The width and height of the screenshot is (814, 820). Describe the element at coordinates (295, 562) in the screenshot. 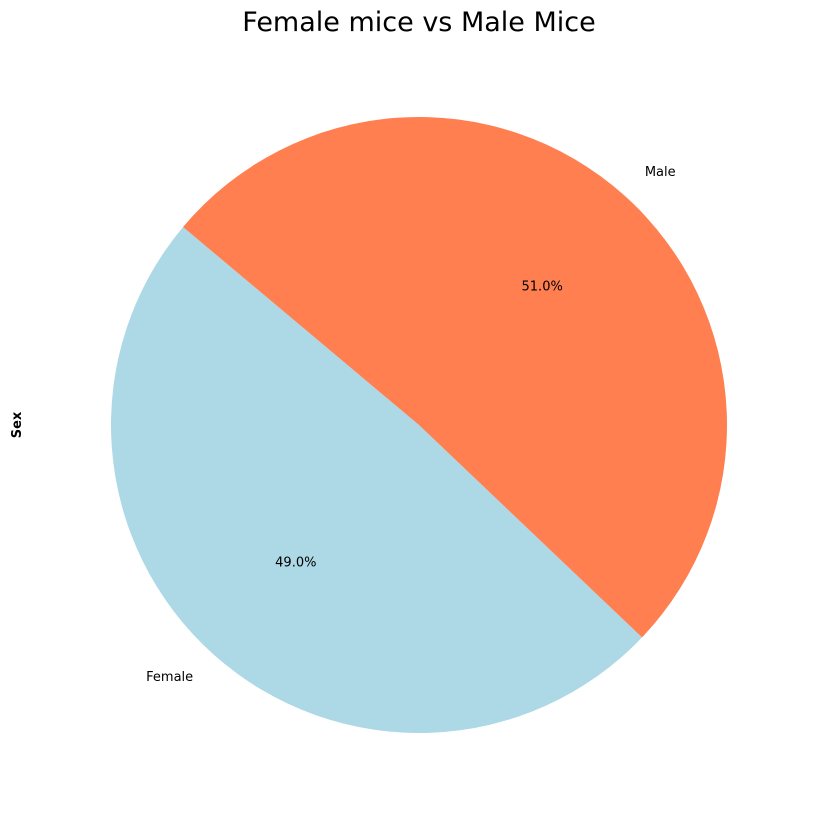

I see `percent-label-female: 49.0%` at that location.